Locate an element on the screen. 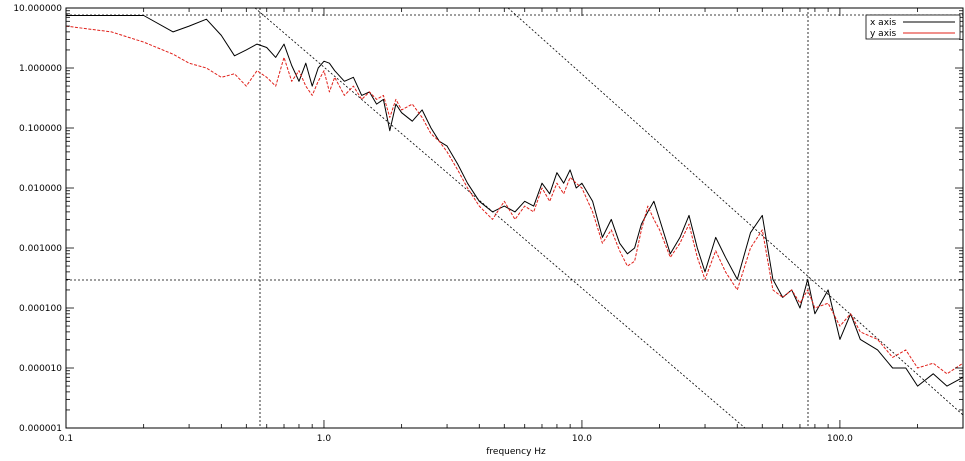  y-tick-label: 0.001000 is located at coordinates (40, 249).